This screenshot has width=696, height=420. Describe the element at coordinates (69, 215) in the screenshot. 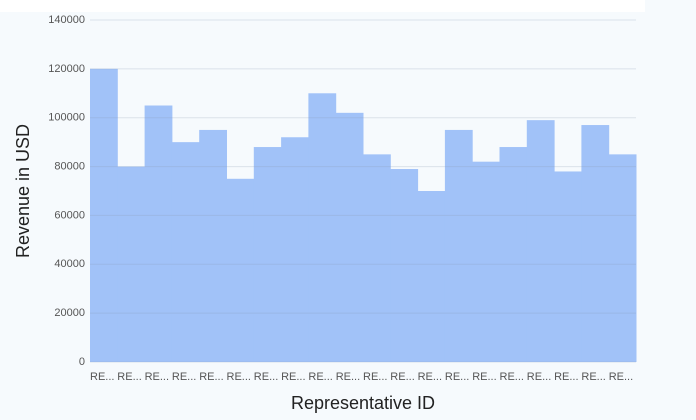

I see `y-tick-label: 60000` at that location.